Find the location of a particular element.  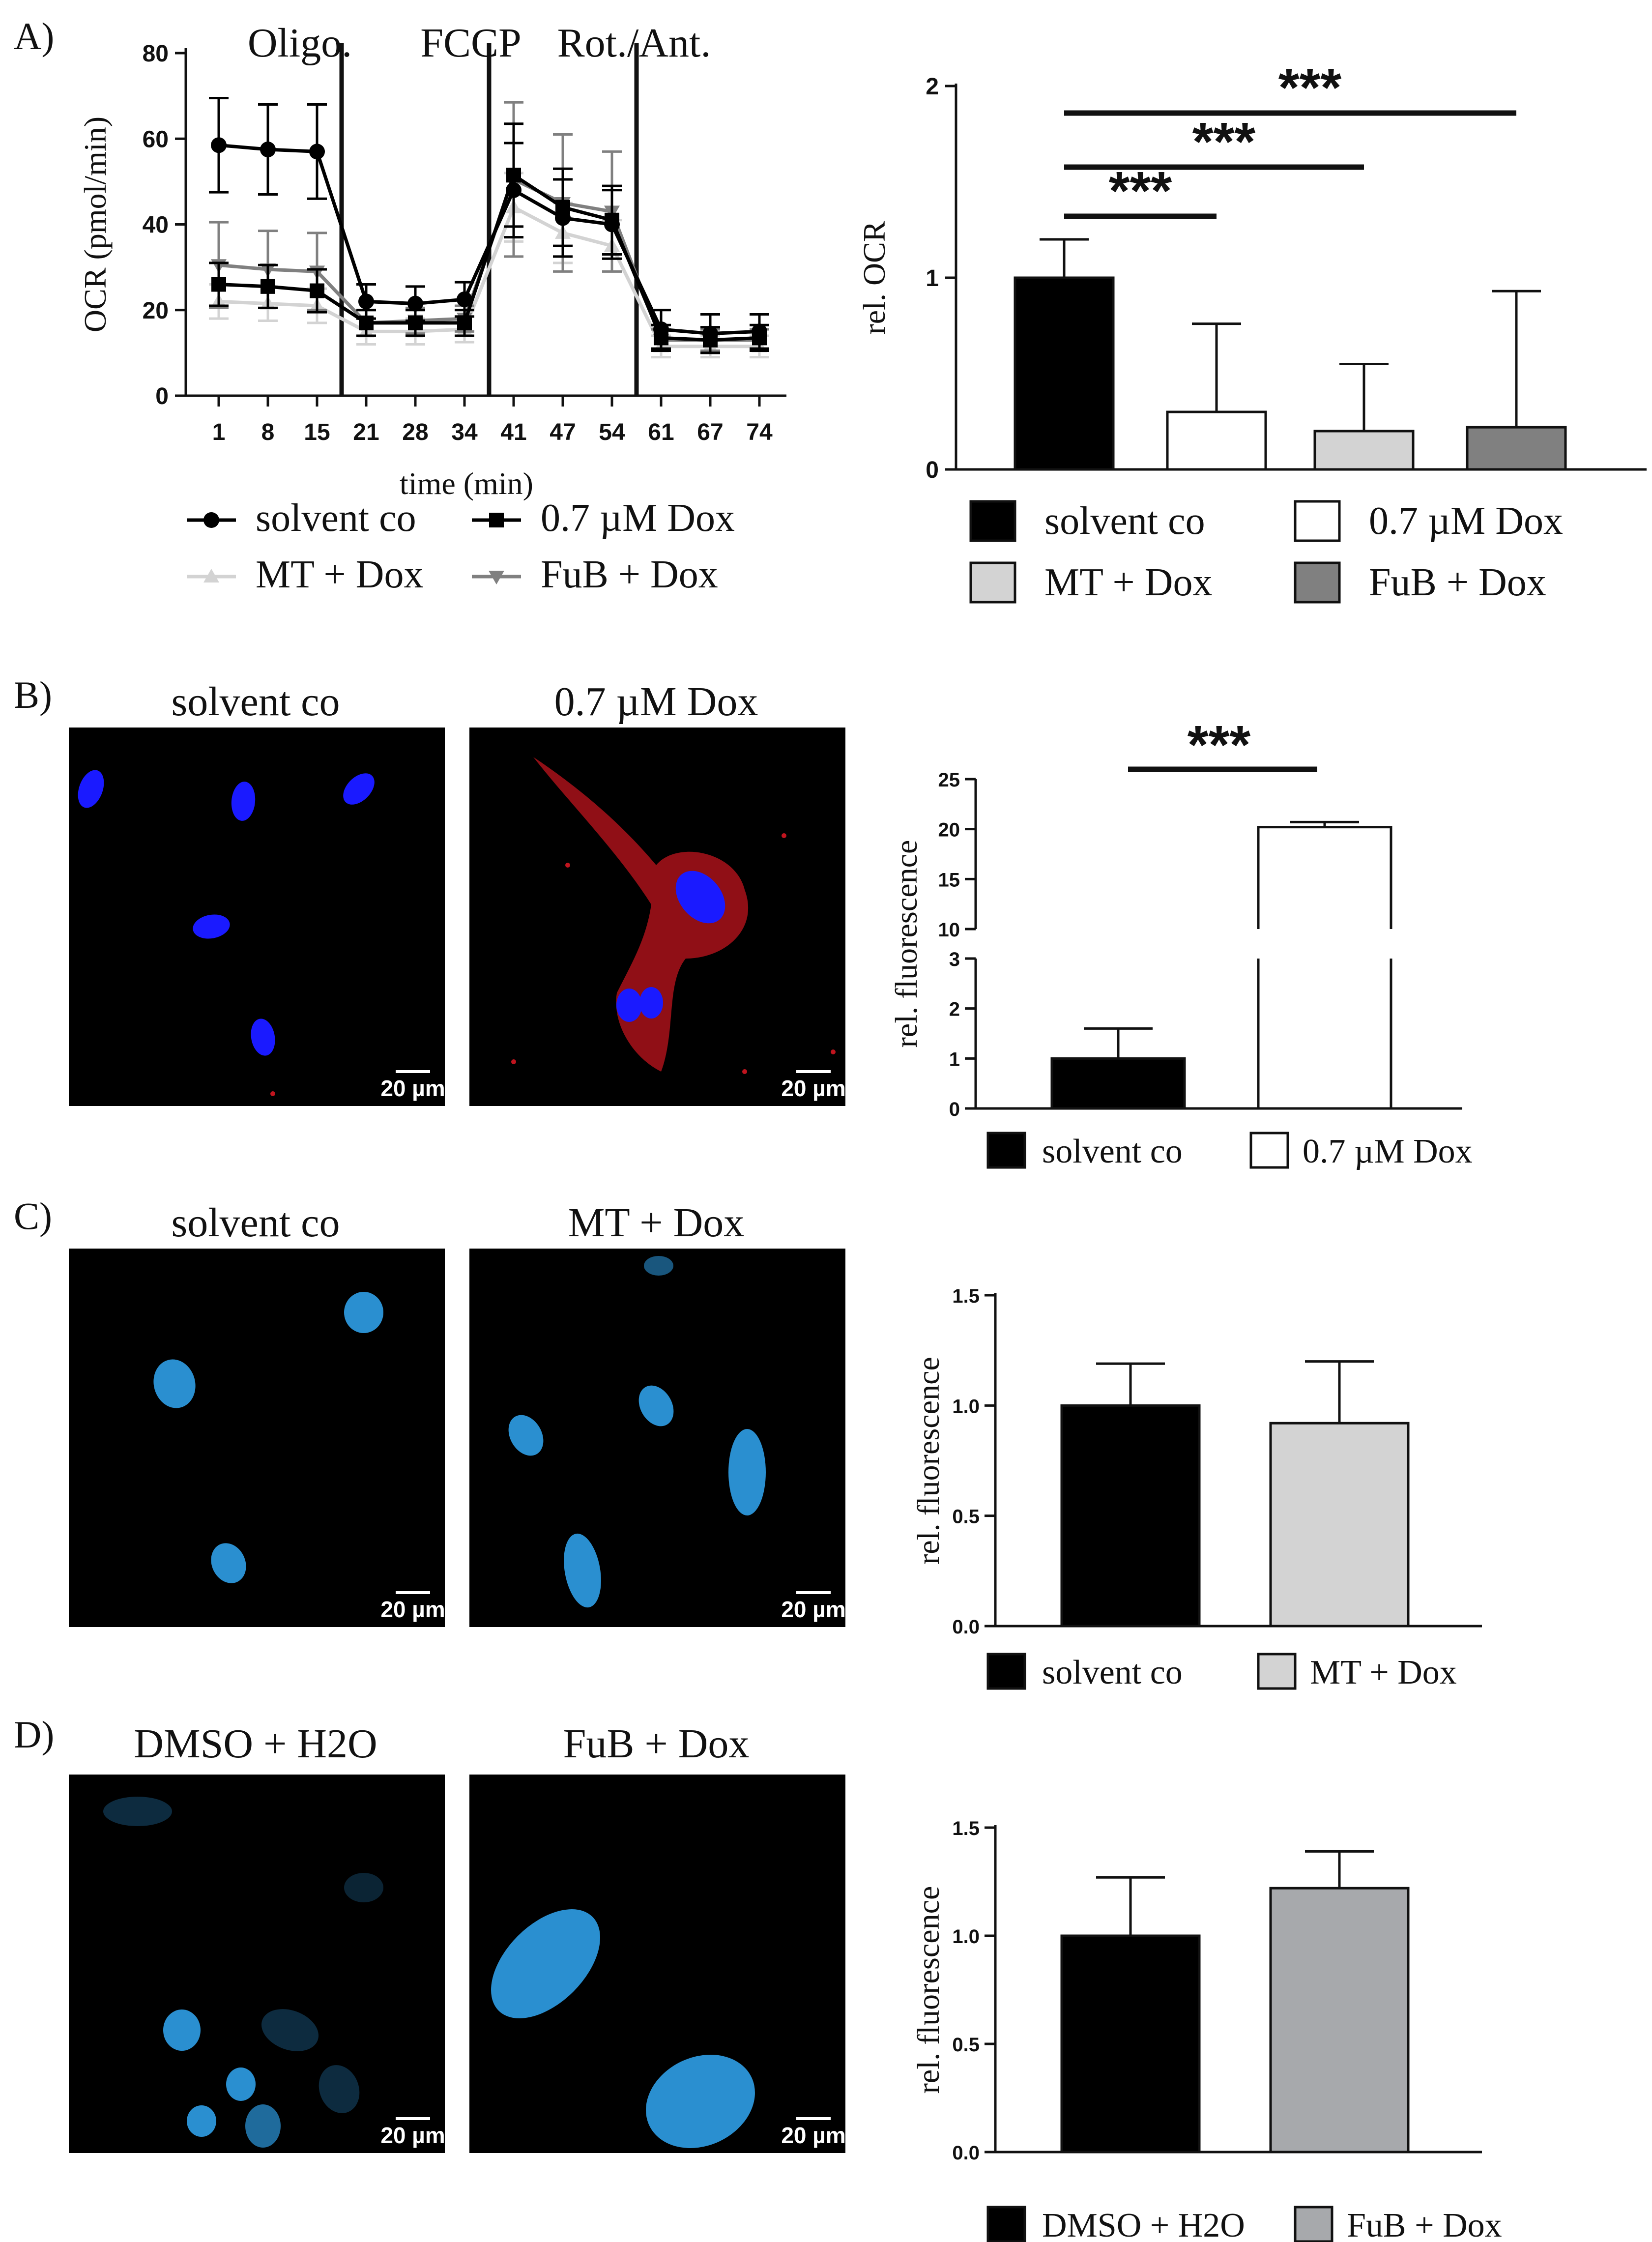

y-axis-title: rel. fluorescence is located at coordinates (928, 1461).